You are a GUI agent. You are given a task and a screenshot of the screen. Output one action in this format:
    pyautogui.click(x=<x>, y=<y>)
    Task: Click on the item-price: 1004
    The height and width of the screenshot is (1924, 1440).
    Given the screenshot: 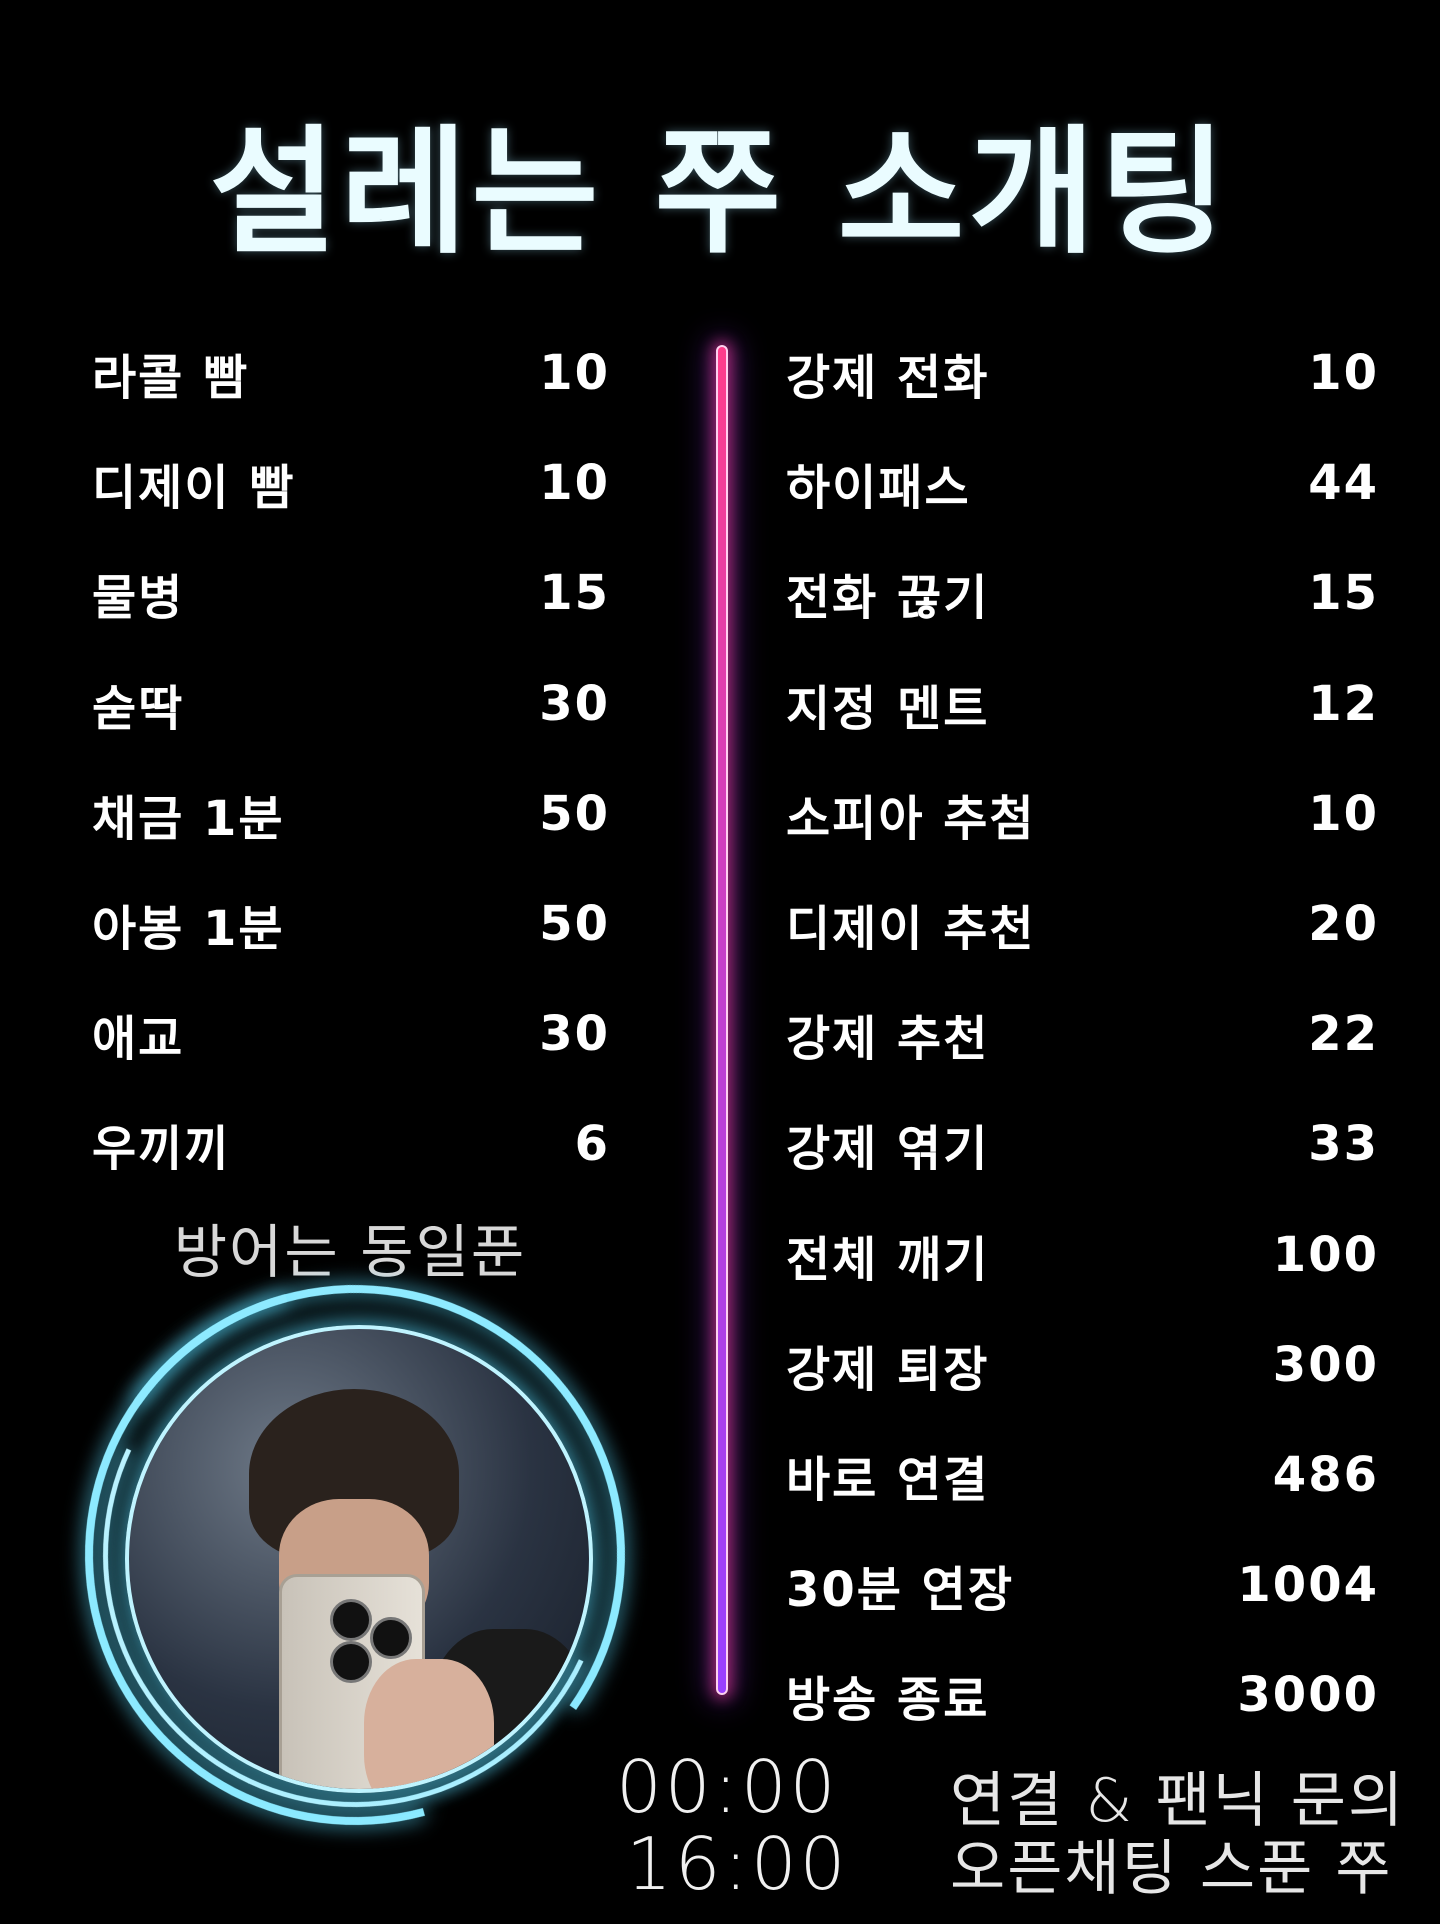 What is the action you would take?
    pyautogui.click(x=1308, y=1585)
    